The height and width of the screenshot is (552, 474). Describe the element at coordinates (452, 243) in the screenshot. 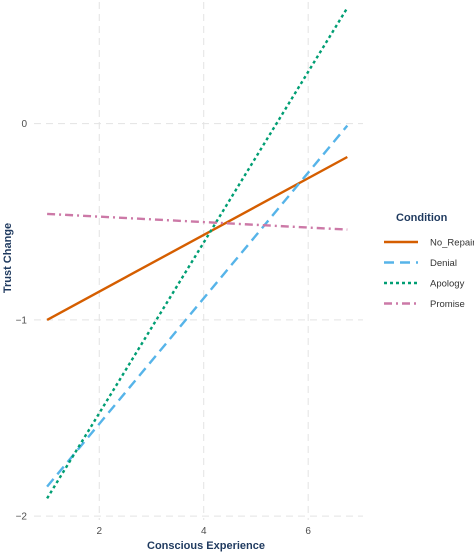

I see `legend-label: No_Repair` at that location.